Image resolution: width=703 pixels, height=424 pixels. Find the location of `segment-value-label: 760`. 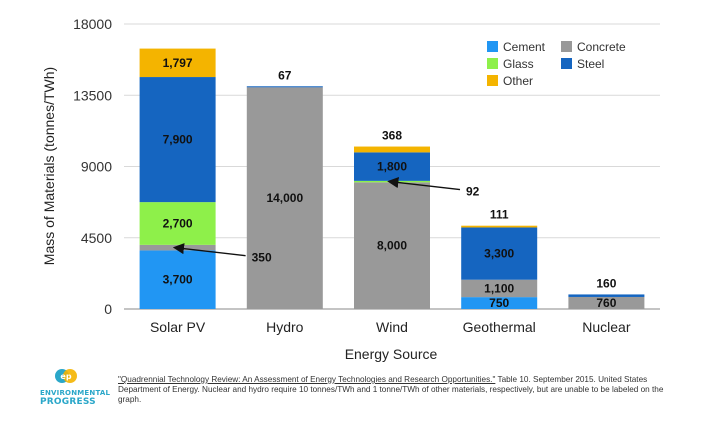

segment-value-label: 760 is located at coordinates (606, 303).